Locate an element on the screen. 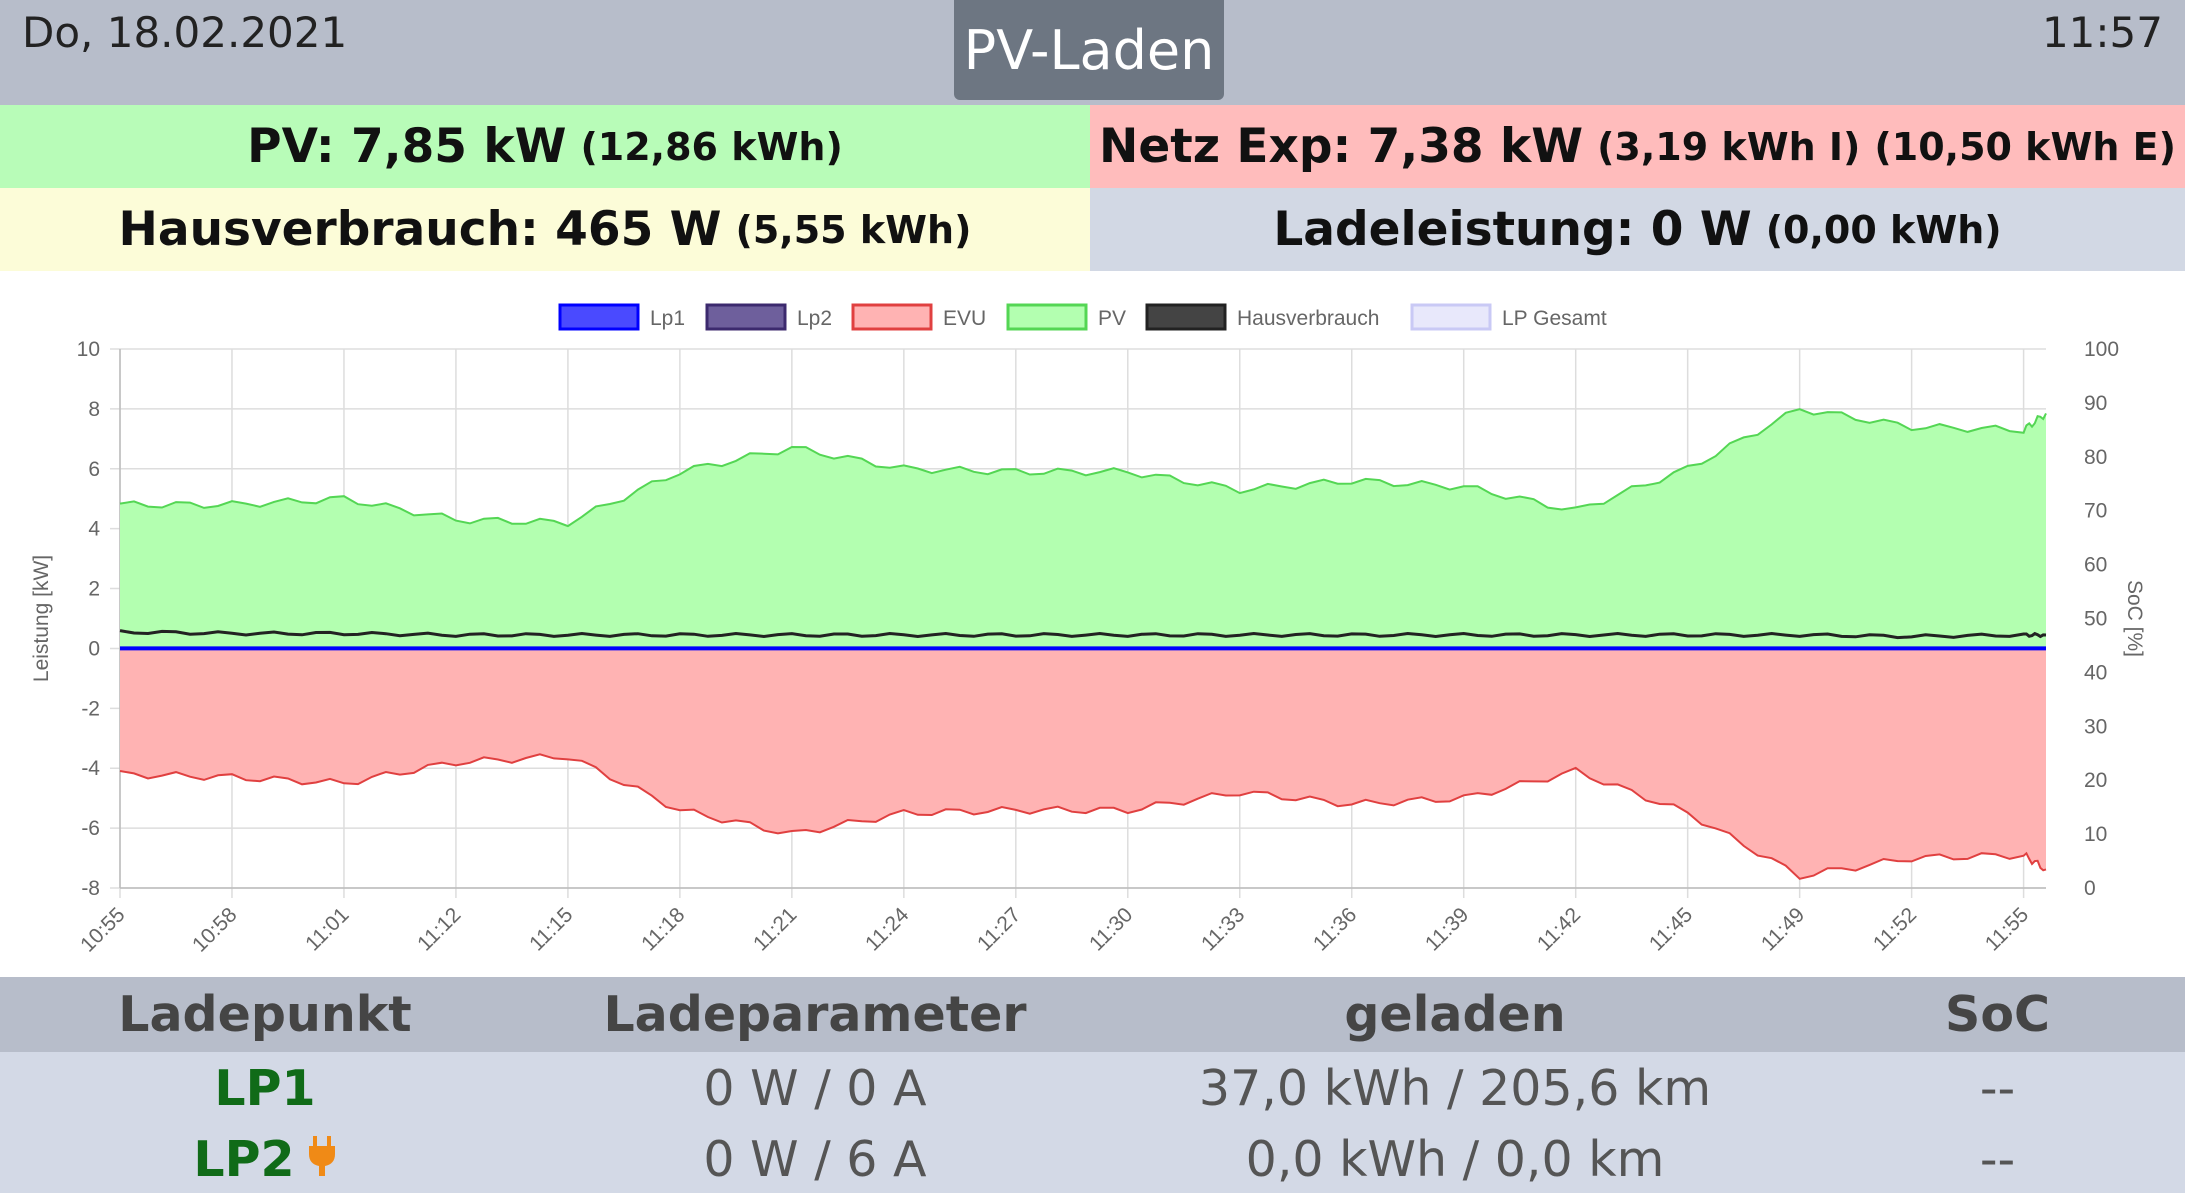 The width and height of the screenshot is (2185, 1193). pv-energy-value: (12,86 kWh) is located at coordinates (711, 146).